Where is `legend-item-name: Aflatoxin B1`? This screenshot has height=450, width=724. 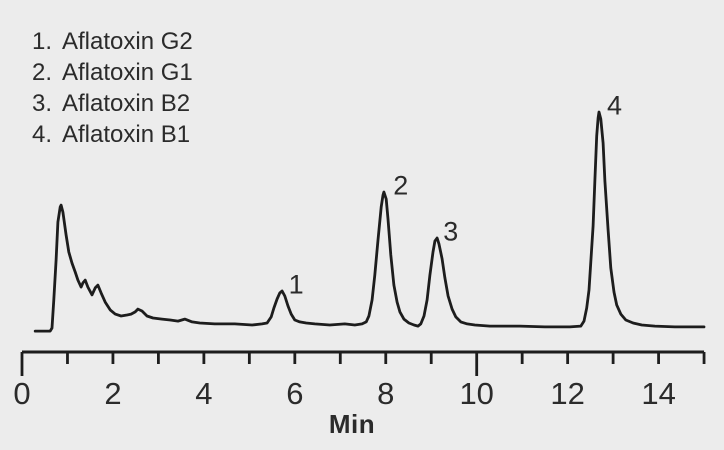
legend-item-name: Aflatoxin B1 is located at coordinates (126, 134).